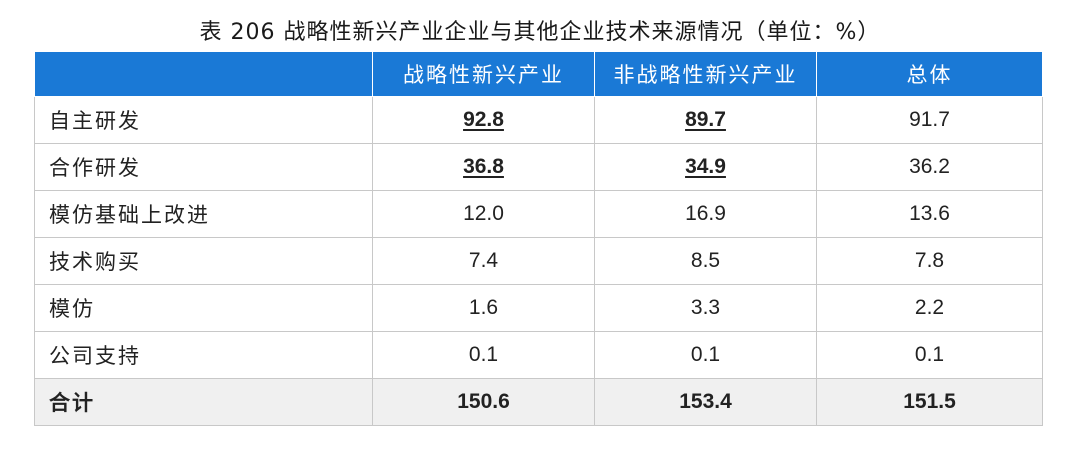  Describe the element at coordinates (483, 402) in the screenshot. I see `total-value: 150.6` at that location.